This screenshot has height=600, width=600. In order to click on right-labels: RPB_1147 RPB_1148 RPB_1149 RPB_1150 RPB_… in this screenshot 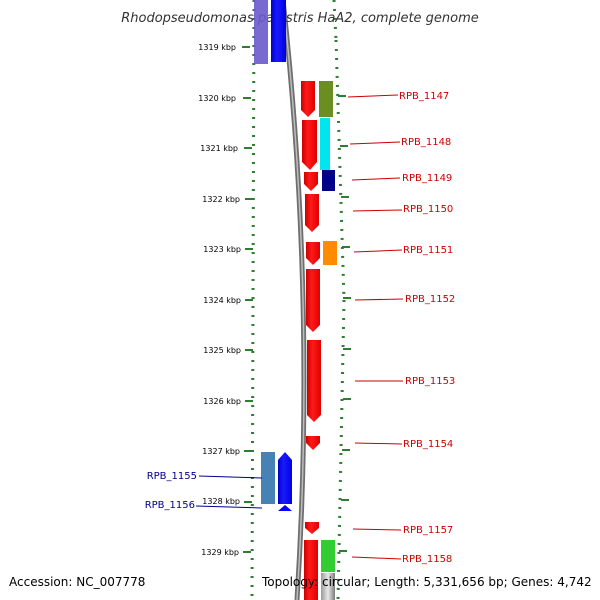, I will do `click(427, 328)`.